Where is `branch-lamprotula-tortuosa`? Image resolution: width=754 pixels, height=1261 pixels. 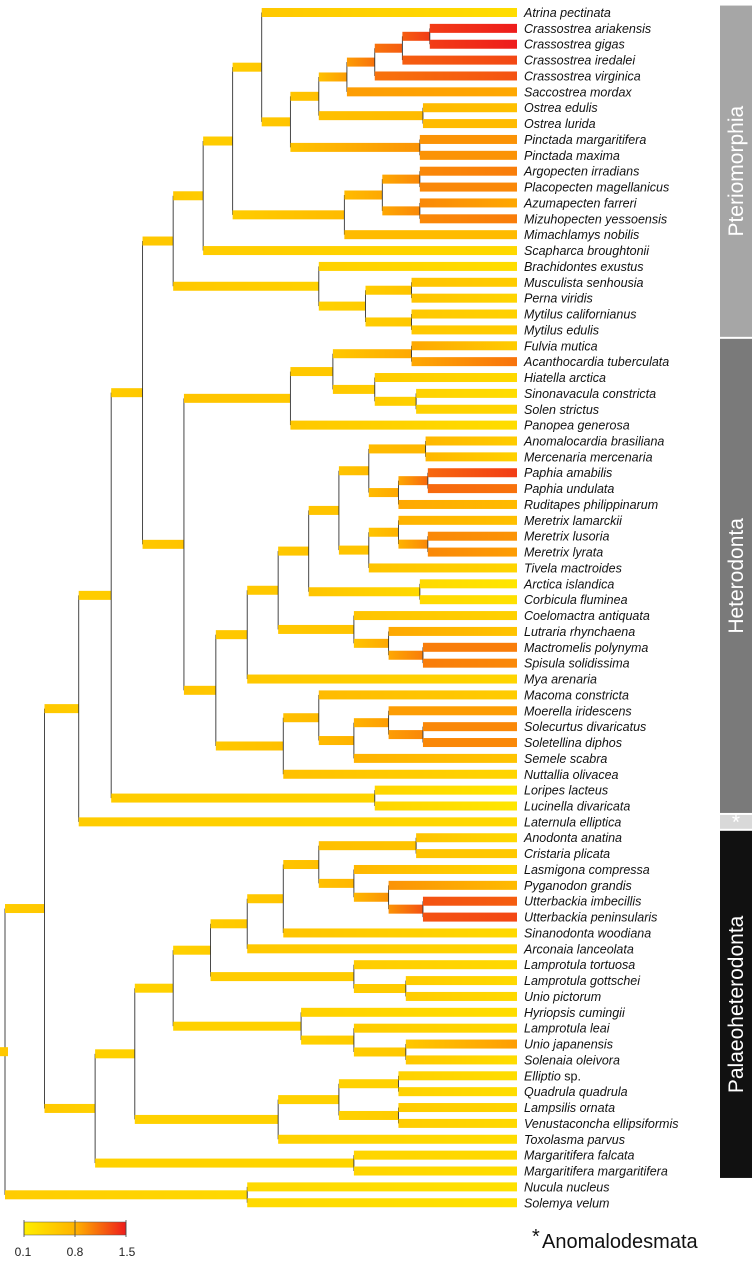
branch-lamprotula-tortuosa is located at coordinates (435, 965).